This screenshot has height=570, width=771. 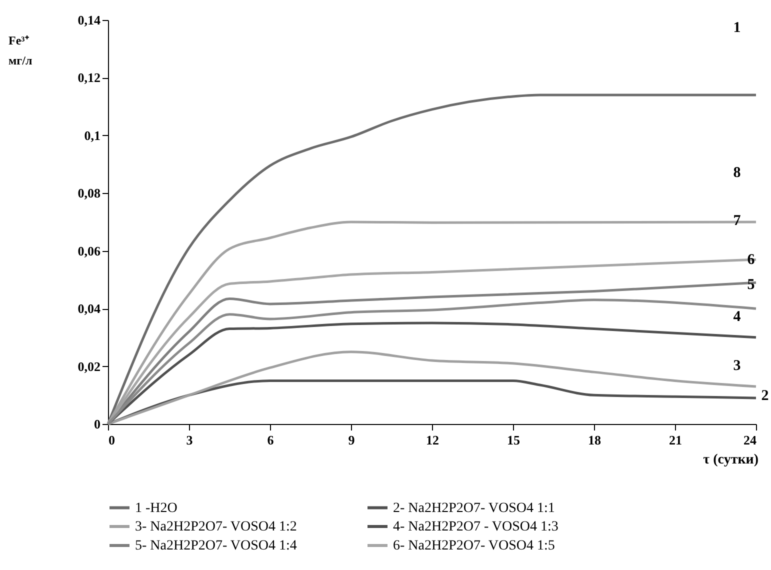 I want to click on legend-label: 5- Na2H2P2O7- VOSO4 1:4, so click(x=216, y=546).